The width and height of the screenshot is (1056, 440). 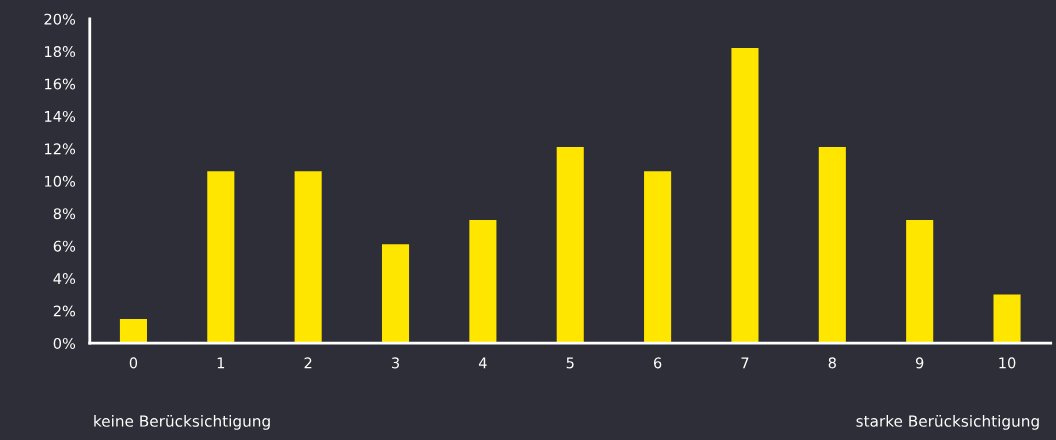 What do you see at coordinates (832, 363) in the screenshot?
I see `x-tick-label: 8` at bounding box center [832, 363].